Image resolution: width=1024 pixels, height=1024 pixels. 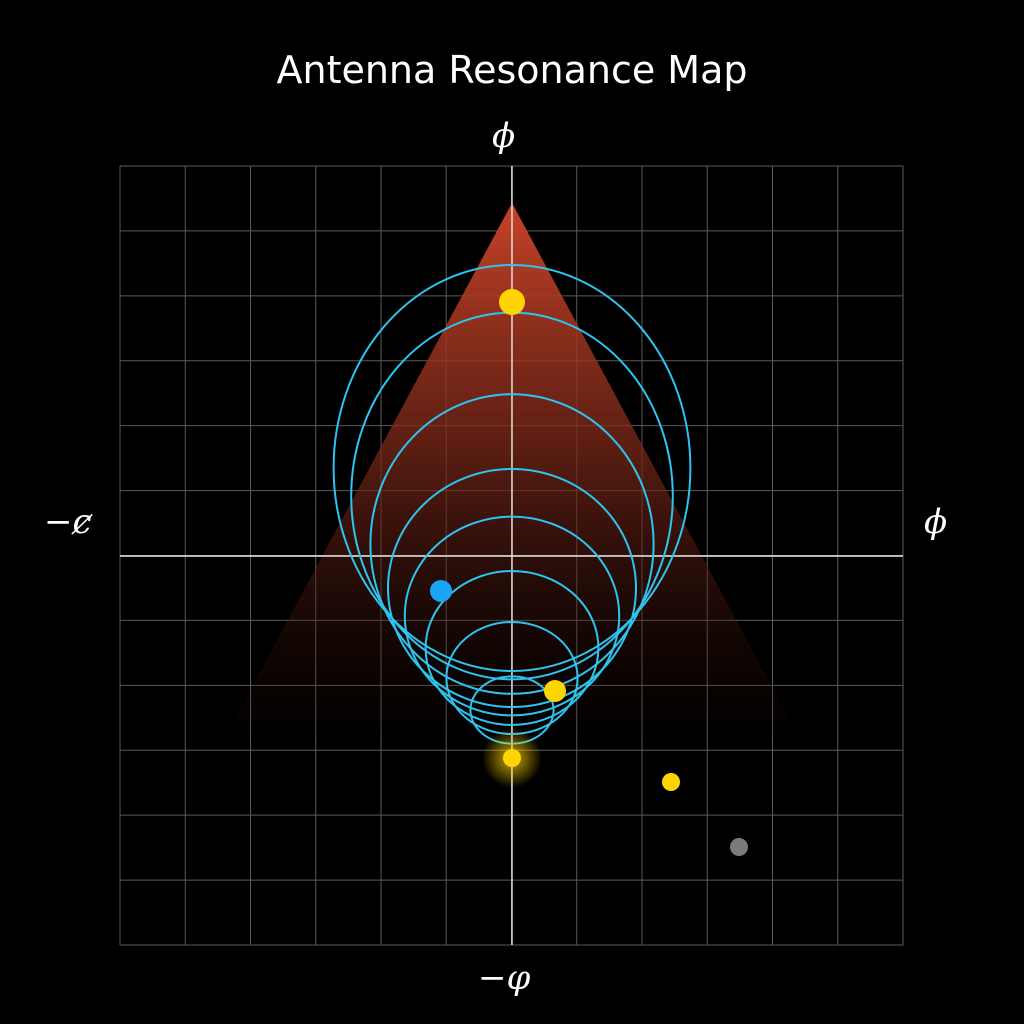 I want to click on diagram-title: Antenna Resonance Map, so click(x=512, y=70).